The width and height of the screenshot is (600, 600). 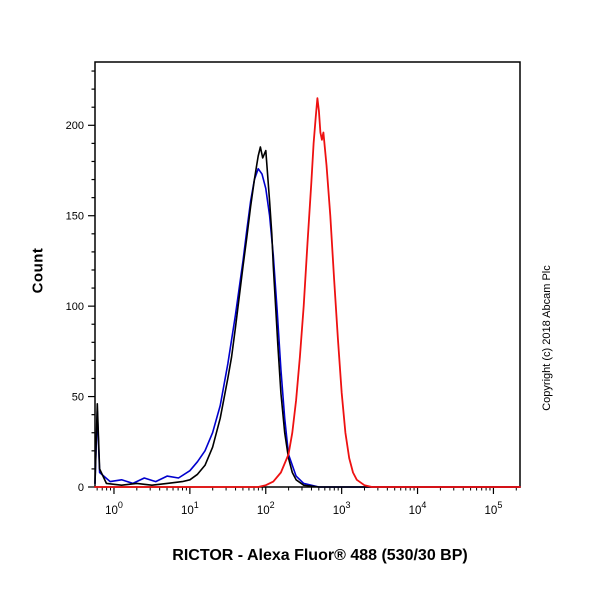 What do you see at coordinates (494, 508) in the screenshot?
I see `x-tick-label: 10⁵` at bounding box center [494, 508].